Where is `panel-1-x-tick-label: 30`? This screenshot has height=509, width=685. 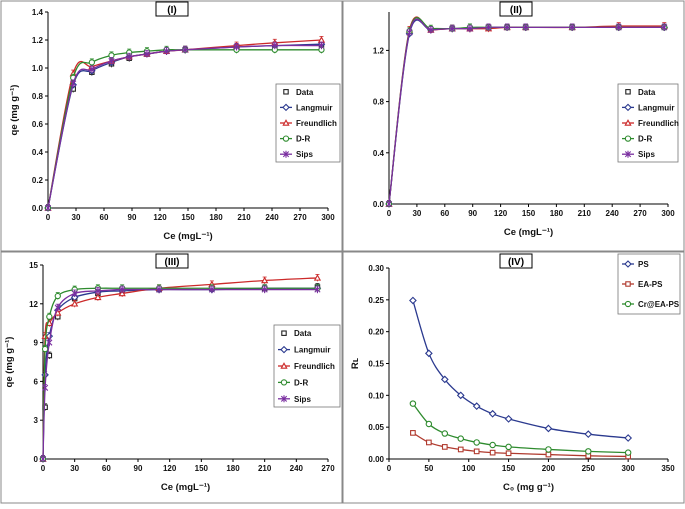 panel-1-x-tick-label: 30 is located at coordinates (76, 217).